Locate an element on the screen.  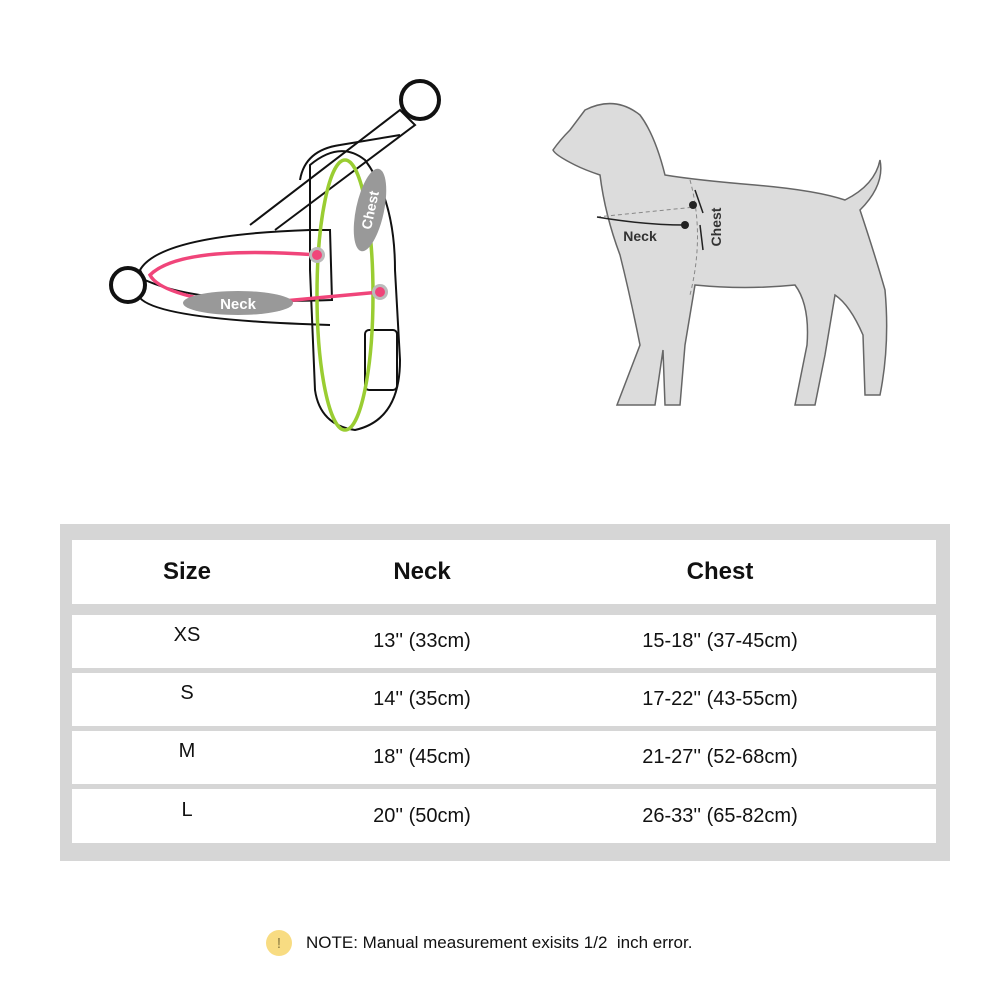
dog-neck-label: Neck is located at coordinates (640, 236).